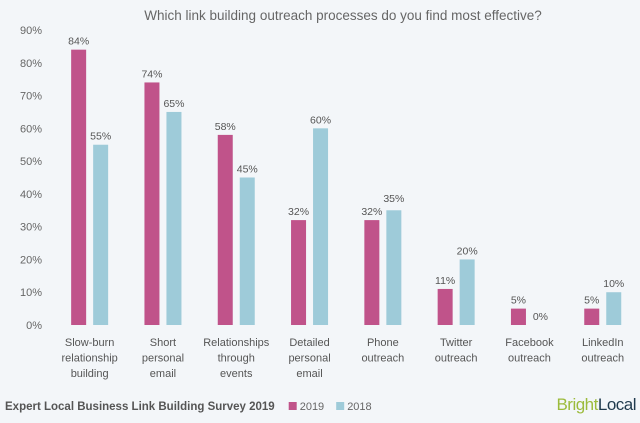  What do you see at coordinates (309, 343) in the screenshot?
I see `x-tick-label: Detailed` at bounding box center [309, 343].